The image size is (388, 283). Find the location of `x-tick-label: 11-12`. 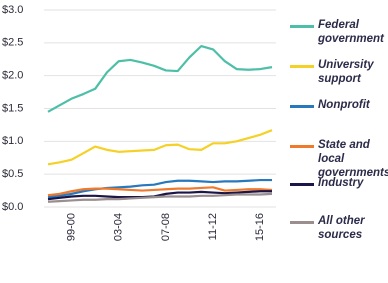

x-tick-label: 11-12 is located at coordinates (213, 226).